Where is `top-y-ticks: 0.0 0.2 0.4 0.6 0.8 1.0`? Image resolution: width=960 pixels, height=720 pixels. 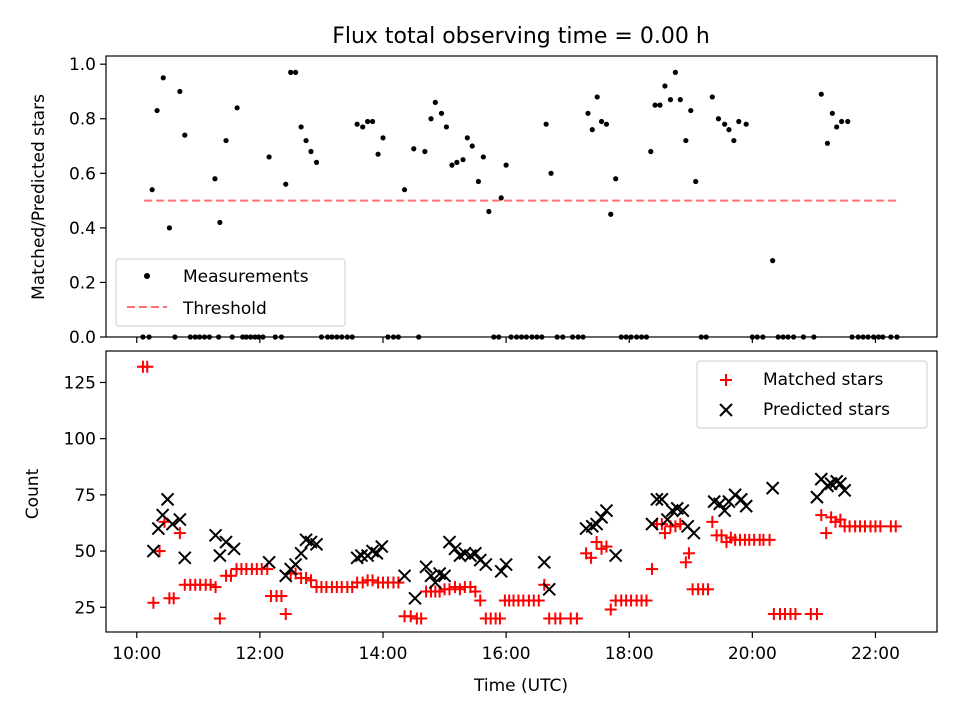 top-y-ticks: 0.0 0.2 0.4 0.6 0.8 1.0 is located at coordinates (87, 201).